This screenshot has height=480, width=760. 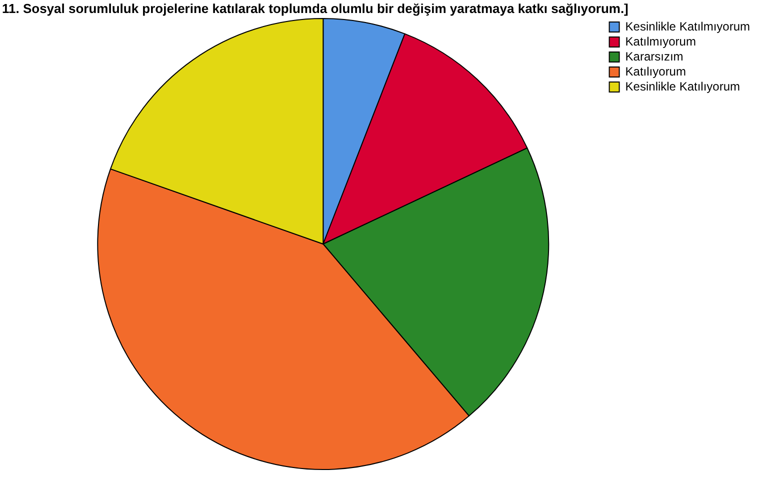 I want to click on chart-title: 11. Sosyal sorumluluk projelerine katılarak toplumda olumlu bir değişim yaratmaya katkı sağlıyorum.], so click(x=315, y=9).